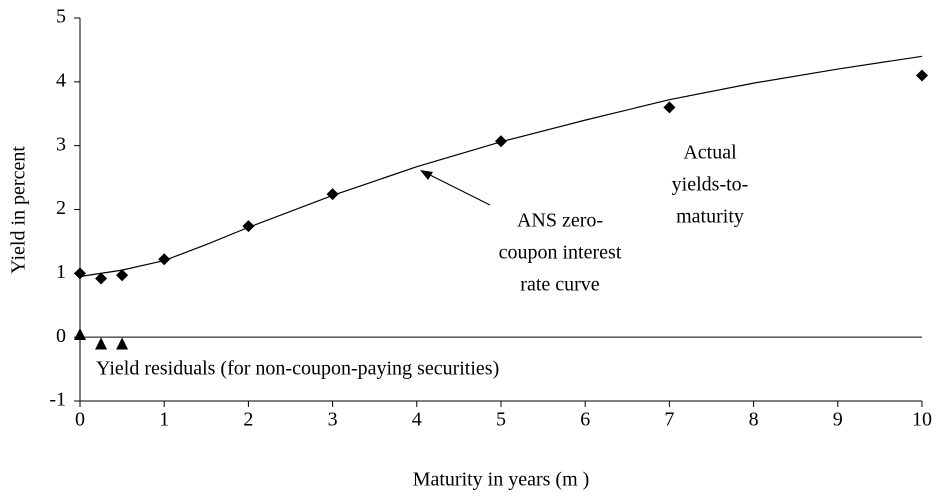 The image size is (941, 497). Describe the element at coordinates (560, 253) in the screenshot. I see `annotation: coupon interest` at that location.